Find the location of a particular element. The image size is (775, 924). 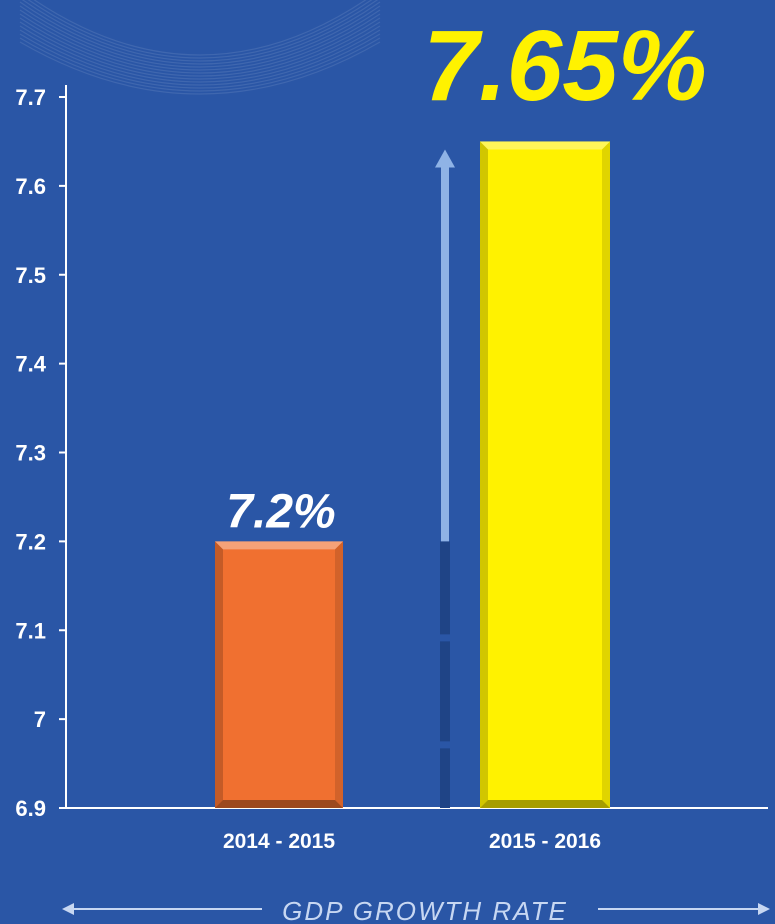

category-label: 2014 - 2015 is located at coordinates (279, 841).